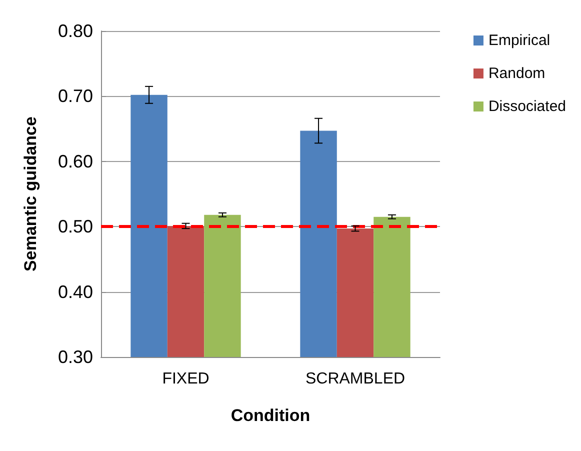 The width and height of the screenshot is (581, 451). Describe the element at coordinates (75, 96) in the screenshot. I see `y-tick-label: 0.70` at that location.